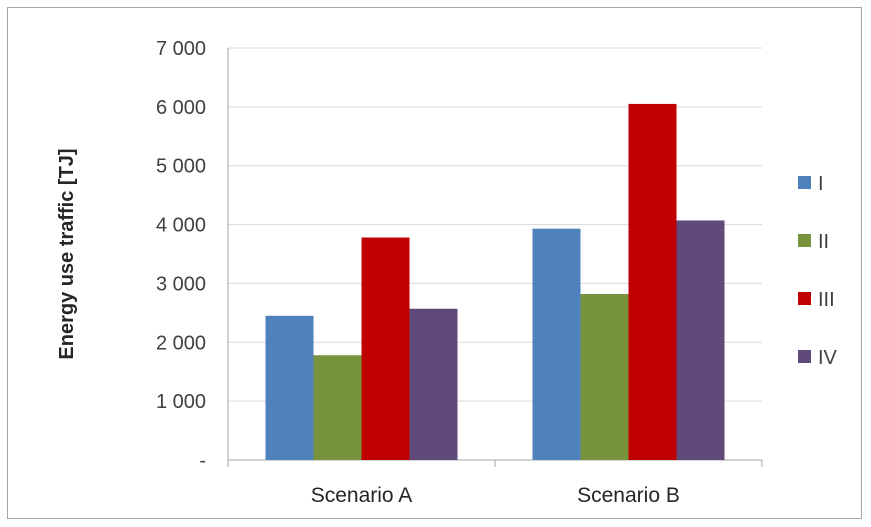 This screenshot has width=871, height=527. What do you see at coordinates (826, 300) in the screenshot?
I see `legend-label: III` at bounding box center [826, 300].